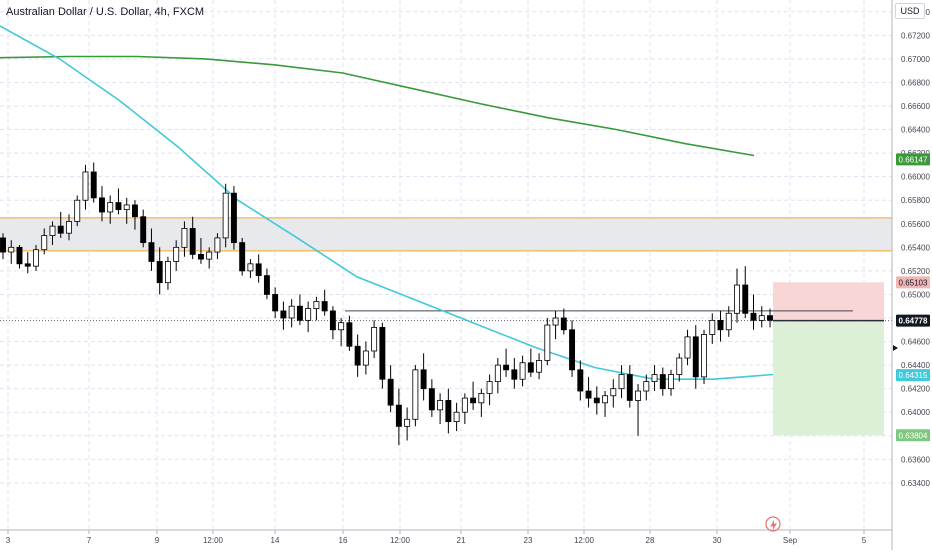 The image size is (932, 555). What do you see at coordinates (828, 378) in the screenshot?
I see `take-profit-zone` at bounding box center [828, 378].